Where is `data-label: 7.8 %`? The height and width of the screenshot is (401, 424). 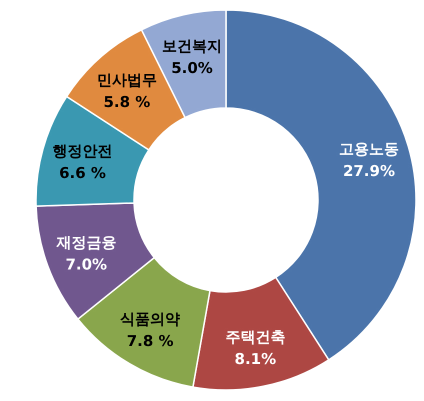
data-label: 7.8 % is located at coordinates (150, 341).